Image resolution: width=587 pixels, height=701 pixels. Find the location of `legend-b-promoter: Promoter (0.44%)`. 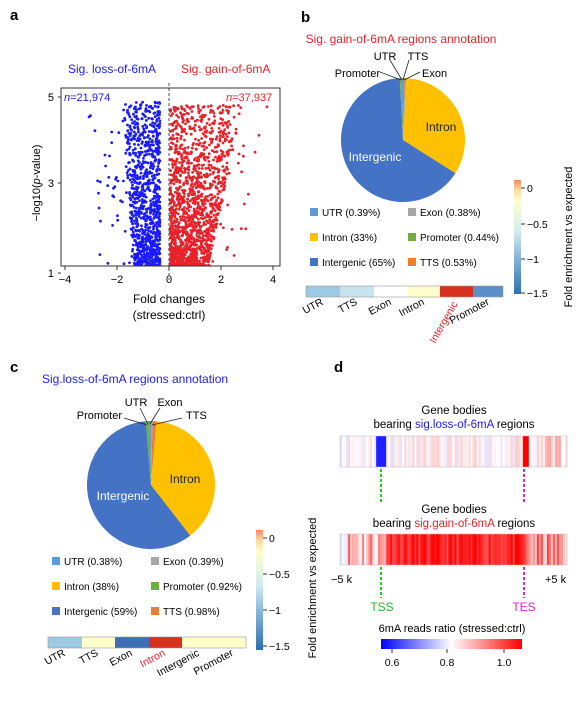

legend-b-promoter: Promoter (0.44%) is located at coordinates (459, 238).